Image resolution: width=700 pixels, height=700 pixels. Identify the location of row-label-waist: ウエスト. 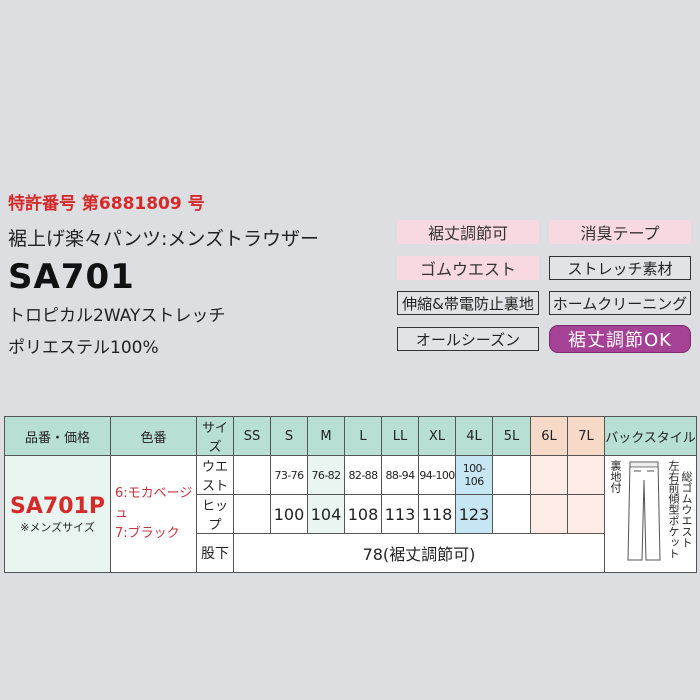
(215, 475).